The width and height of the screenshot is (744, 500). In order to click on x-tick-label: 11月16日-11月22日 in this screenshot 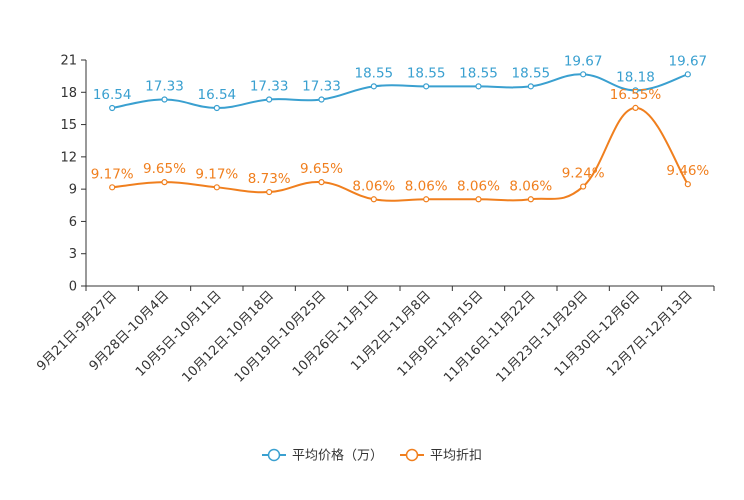, I will do `click(489, 336)`.